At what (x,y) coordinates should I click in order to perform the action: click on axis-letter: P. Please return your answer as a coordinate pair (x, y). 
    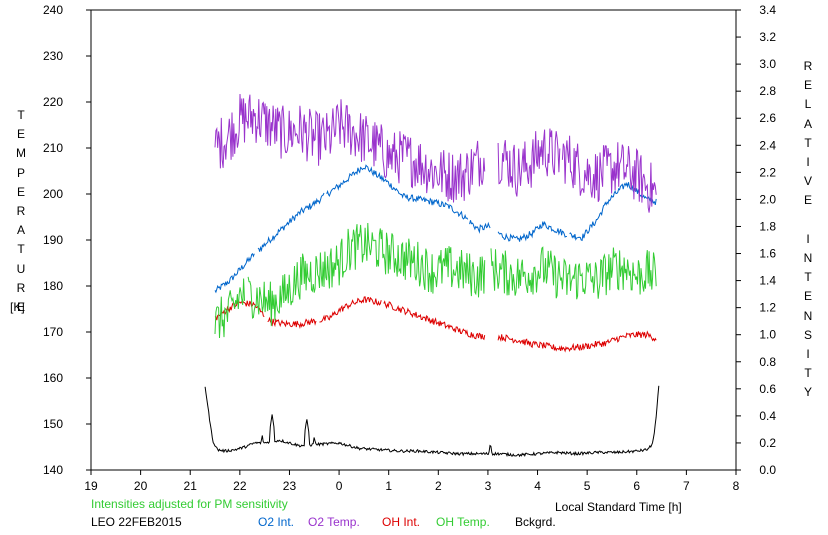
    Looking at the image, I should click on (20, 172).